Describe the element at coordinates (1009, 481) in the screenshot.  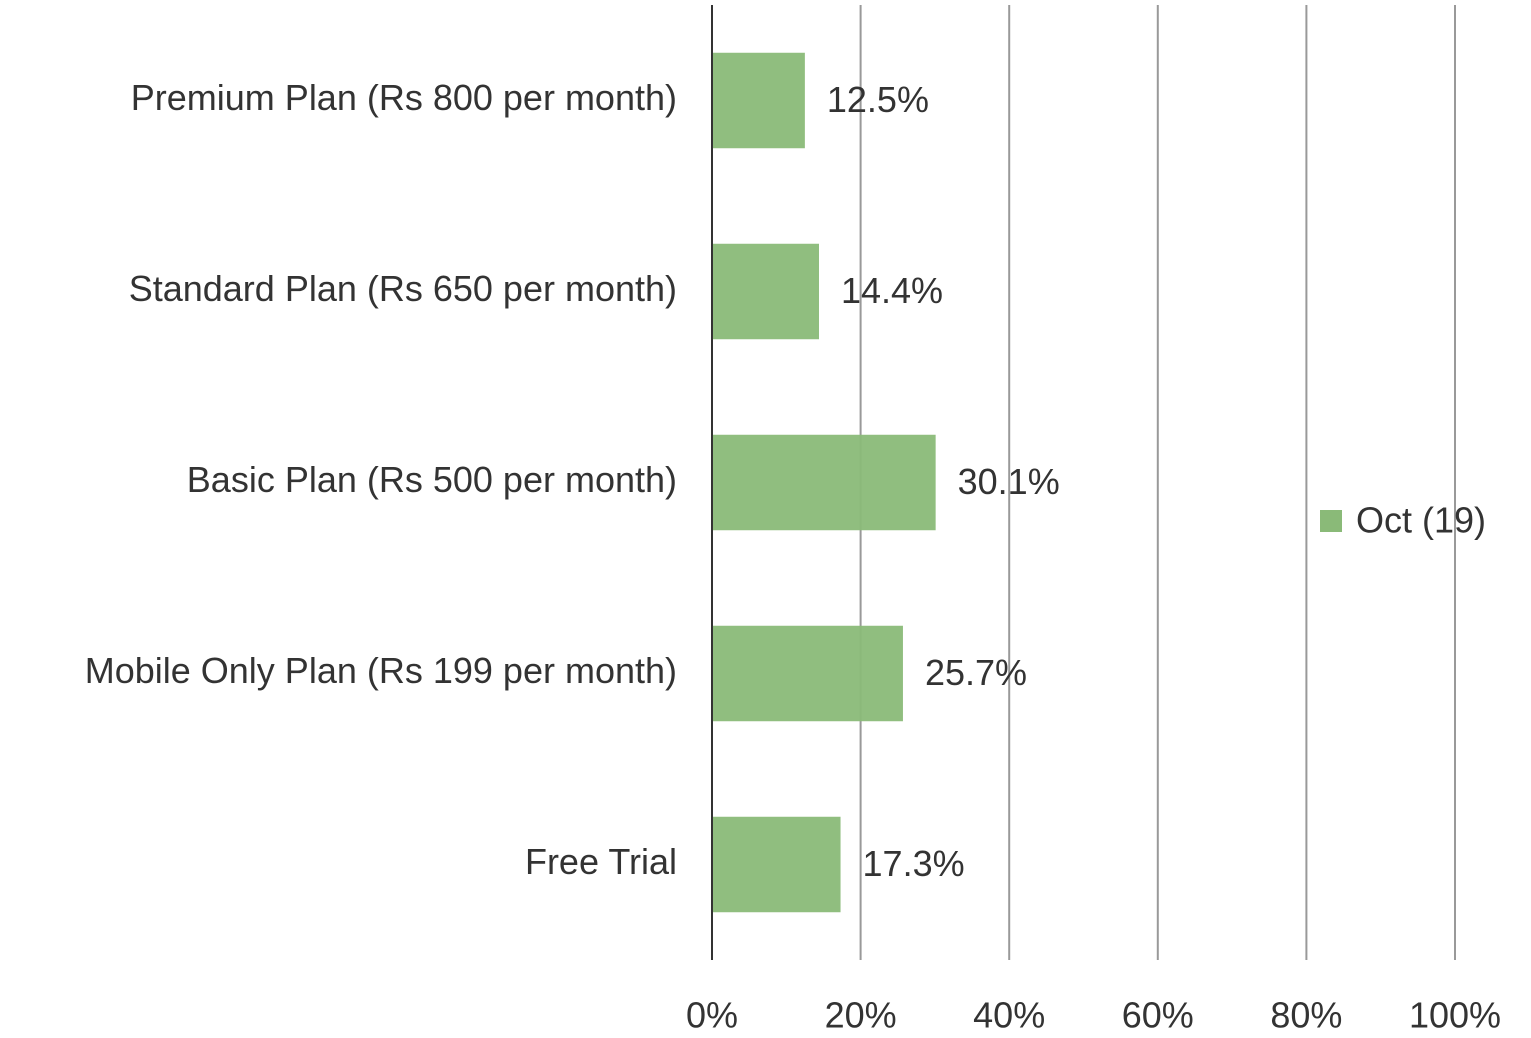
I see `data-label: 30.1%` at that location.